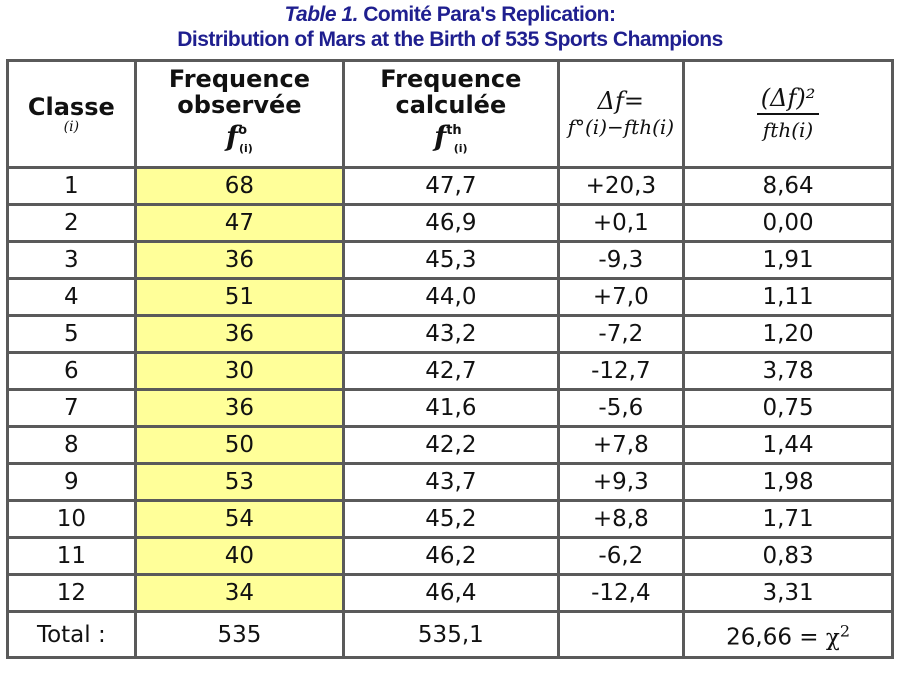 This screenshot has height=698, width=900. I want to click on cell-classe: 6, so click(71, 371).